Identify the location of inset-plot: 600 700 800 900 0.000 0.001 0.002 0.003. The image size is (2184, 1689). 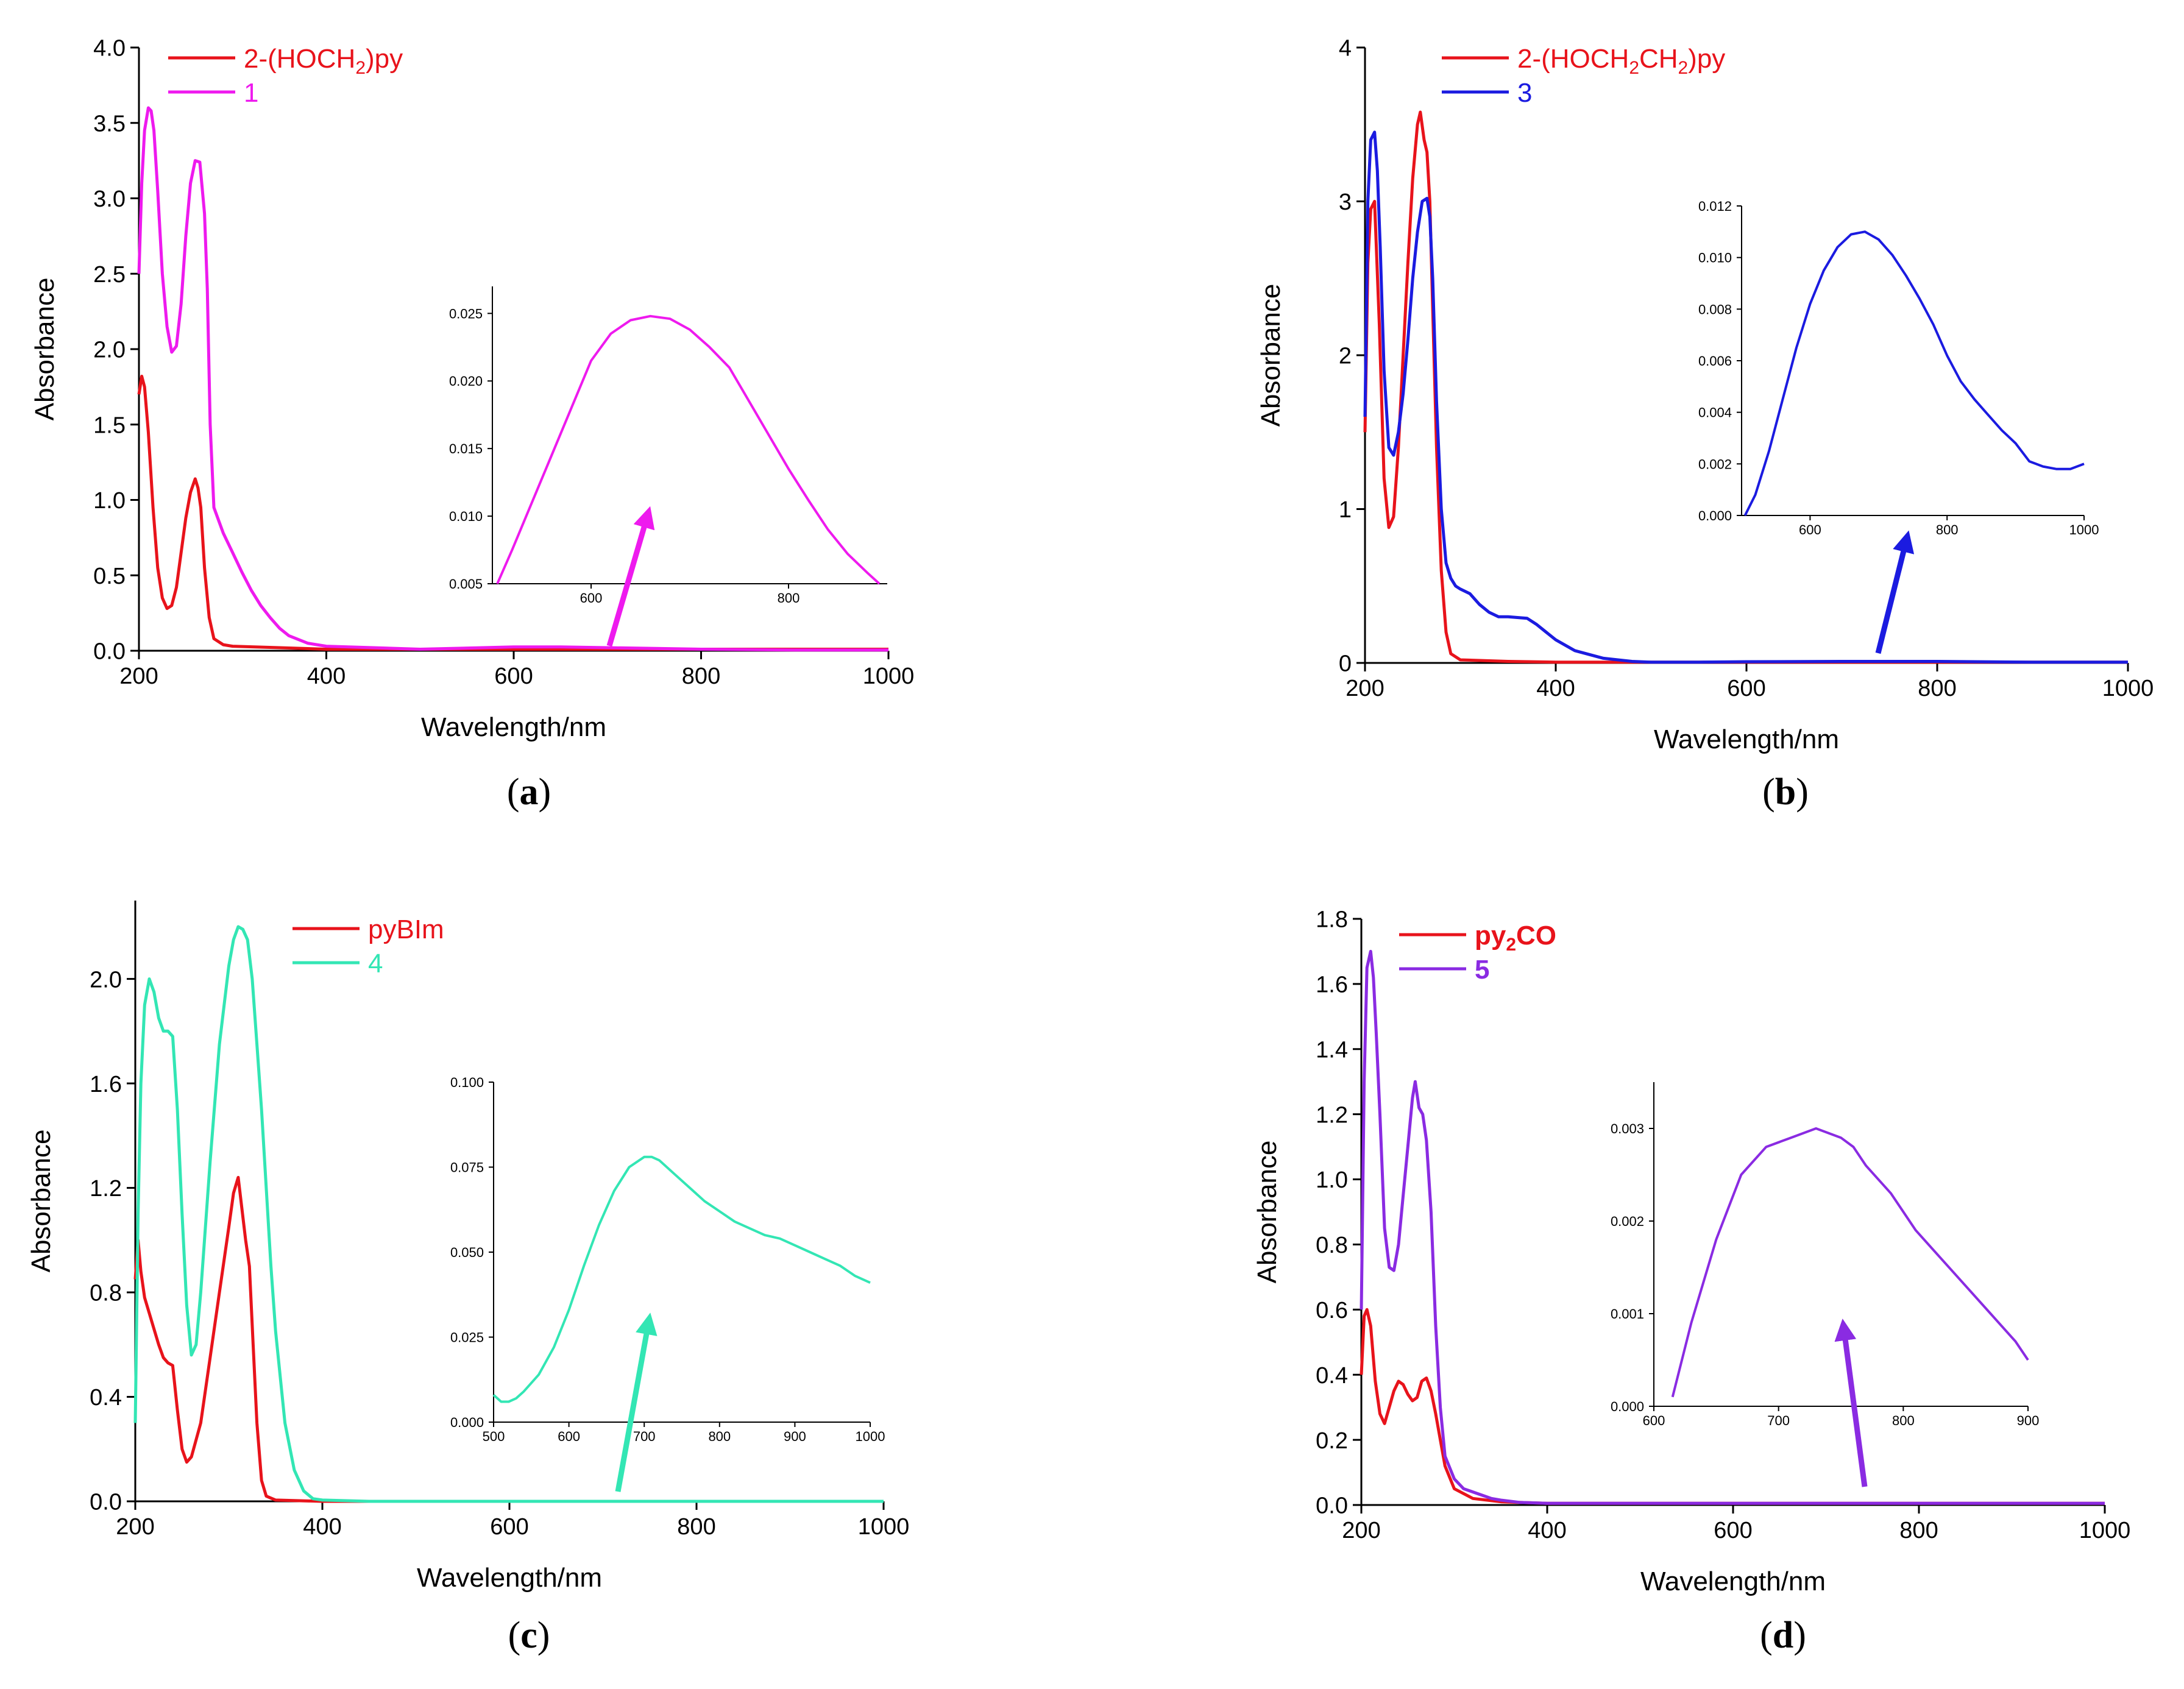
(1825, 1255).